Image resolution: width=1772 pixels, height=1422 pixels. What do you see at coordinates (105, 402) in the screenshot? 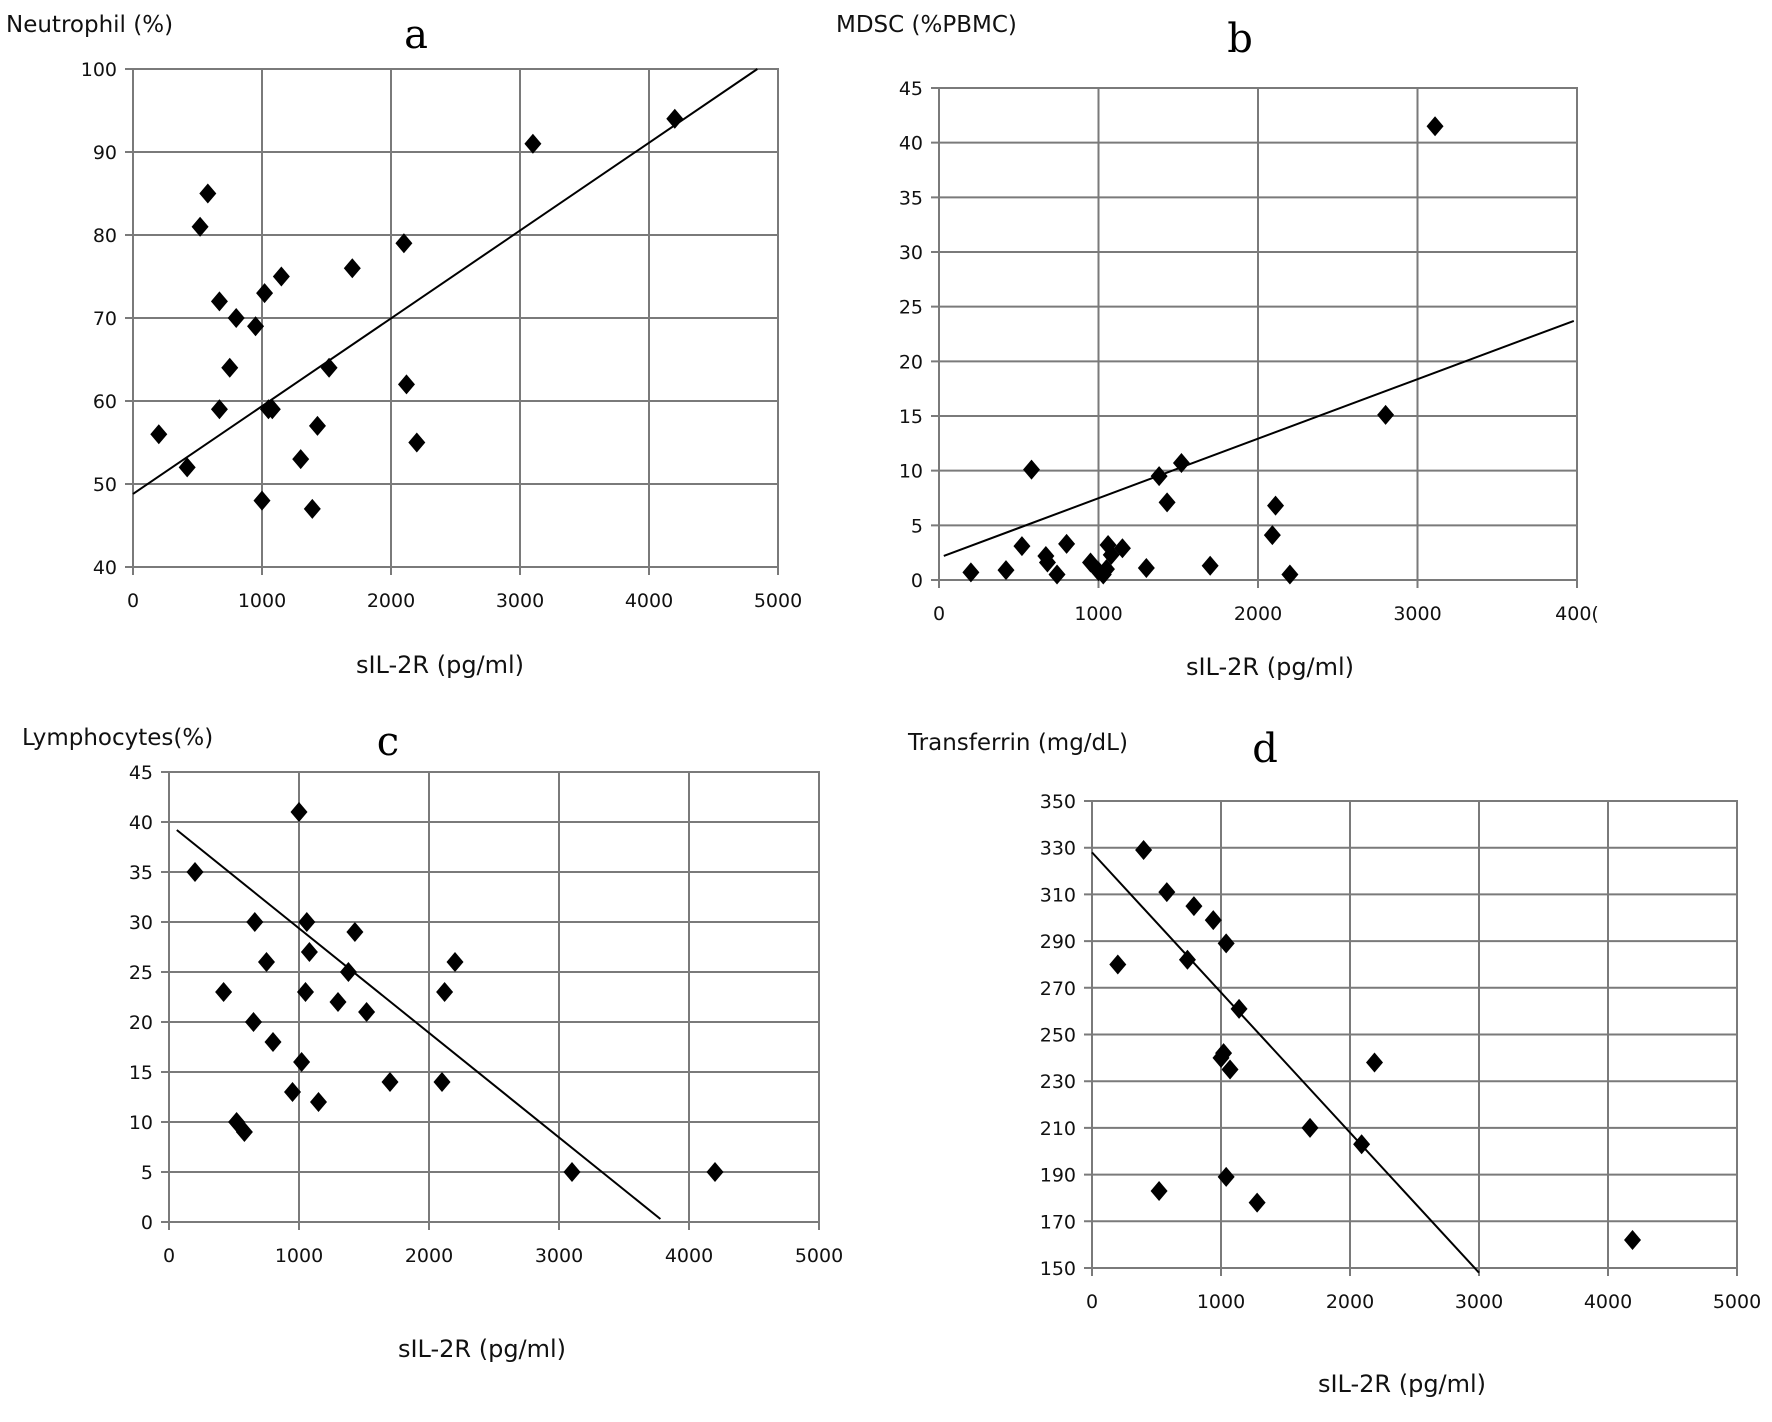
I see `panel-a-y-tick-label: 60` at bounding box center [105, 402].